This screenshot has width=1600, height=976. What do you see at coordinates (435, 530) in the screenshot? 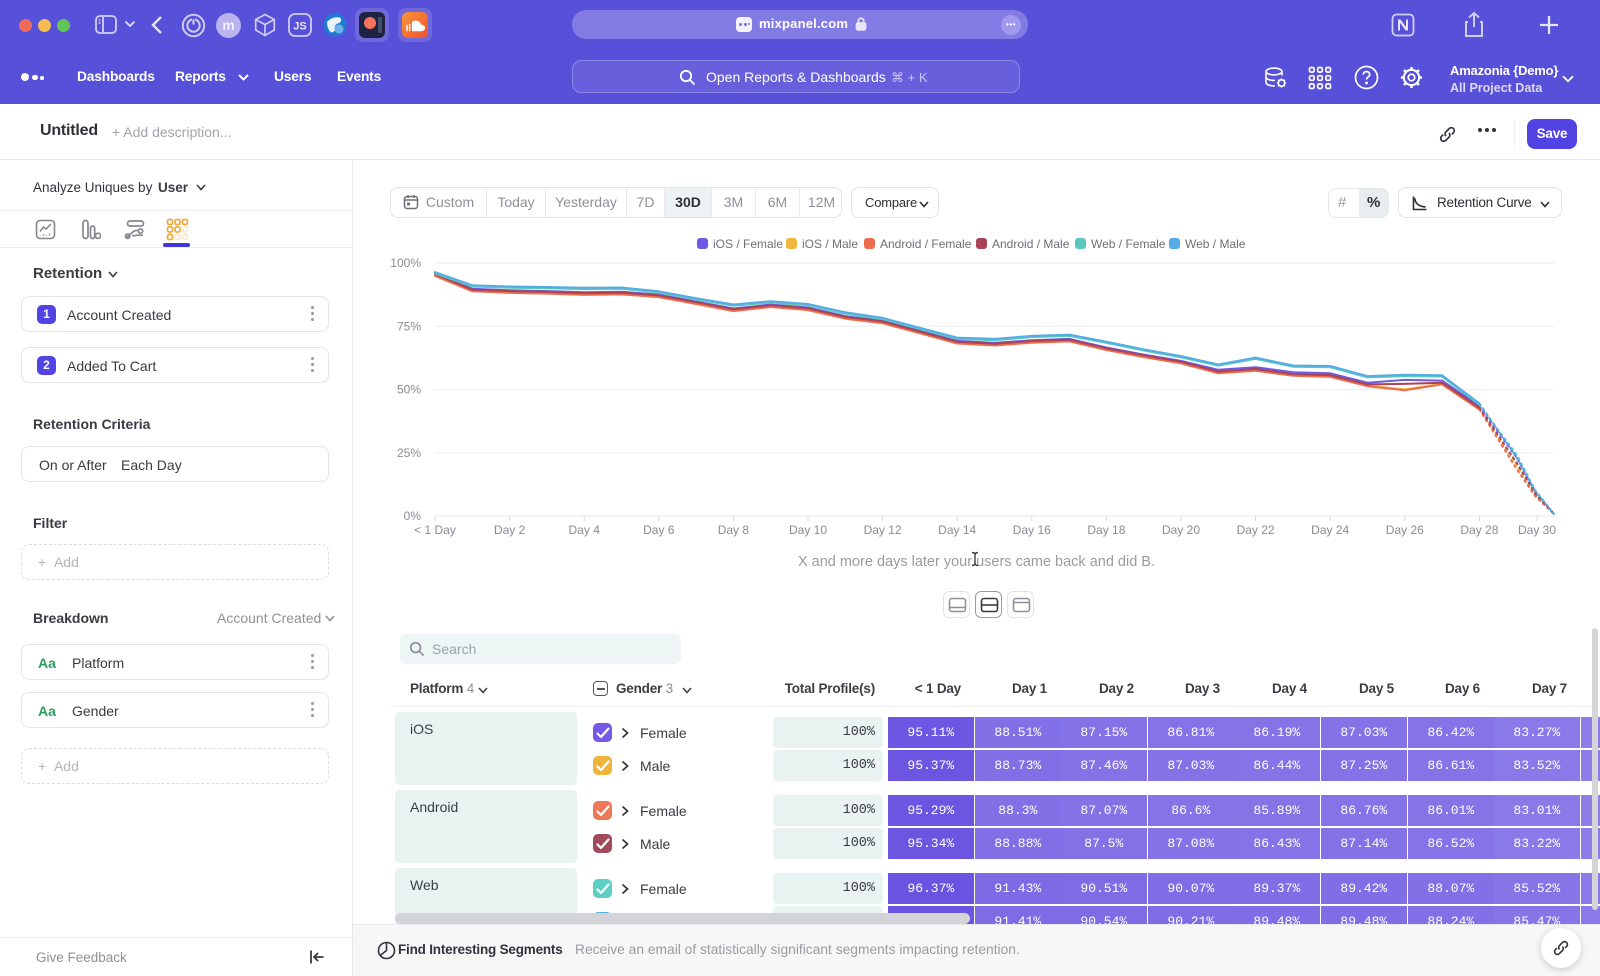
I see `svg-text: < 1 Day` at bounding box center [435, 530].